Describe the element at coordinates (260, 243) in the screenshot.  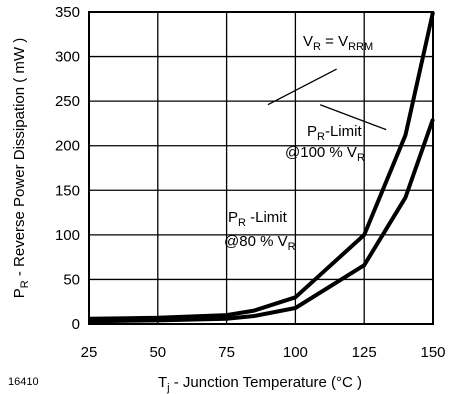
I see `annotation-limit80-line2: @80 % VR` at that location.